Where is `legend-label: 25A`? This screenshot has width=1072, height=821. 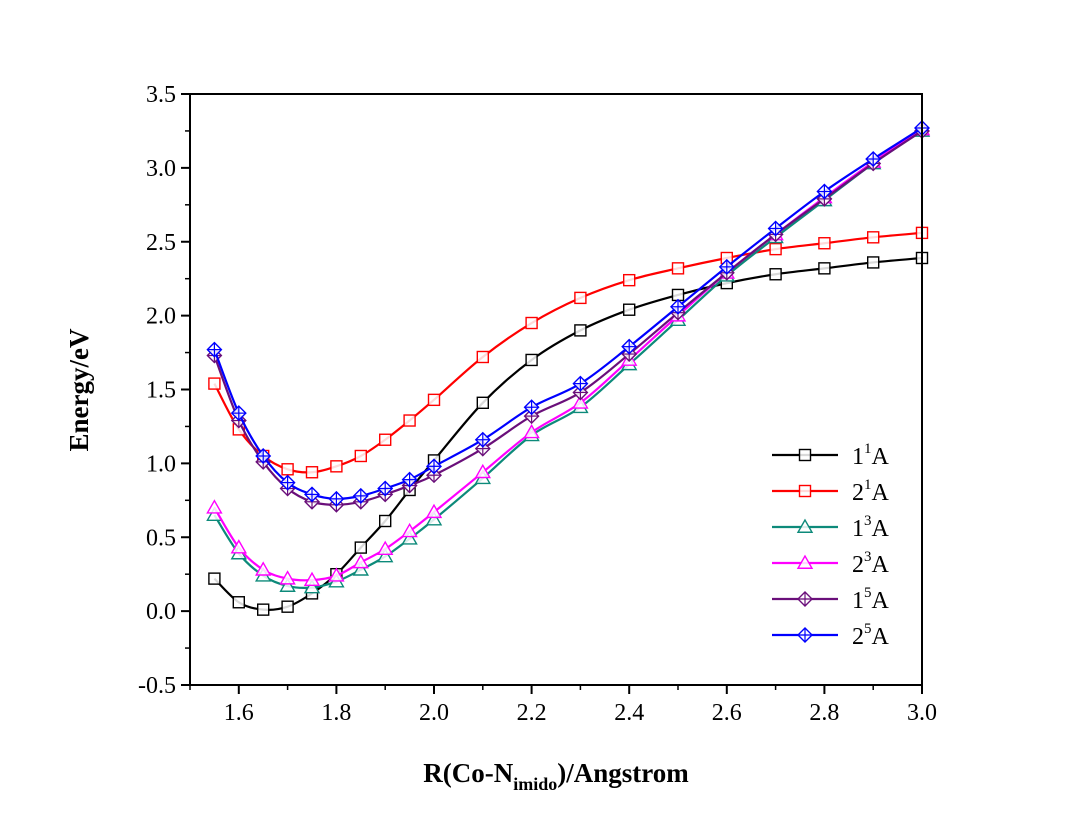 legend-label: 25A is located at coordinates (871, 635).